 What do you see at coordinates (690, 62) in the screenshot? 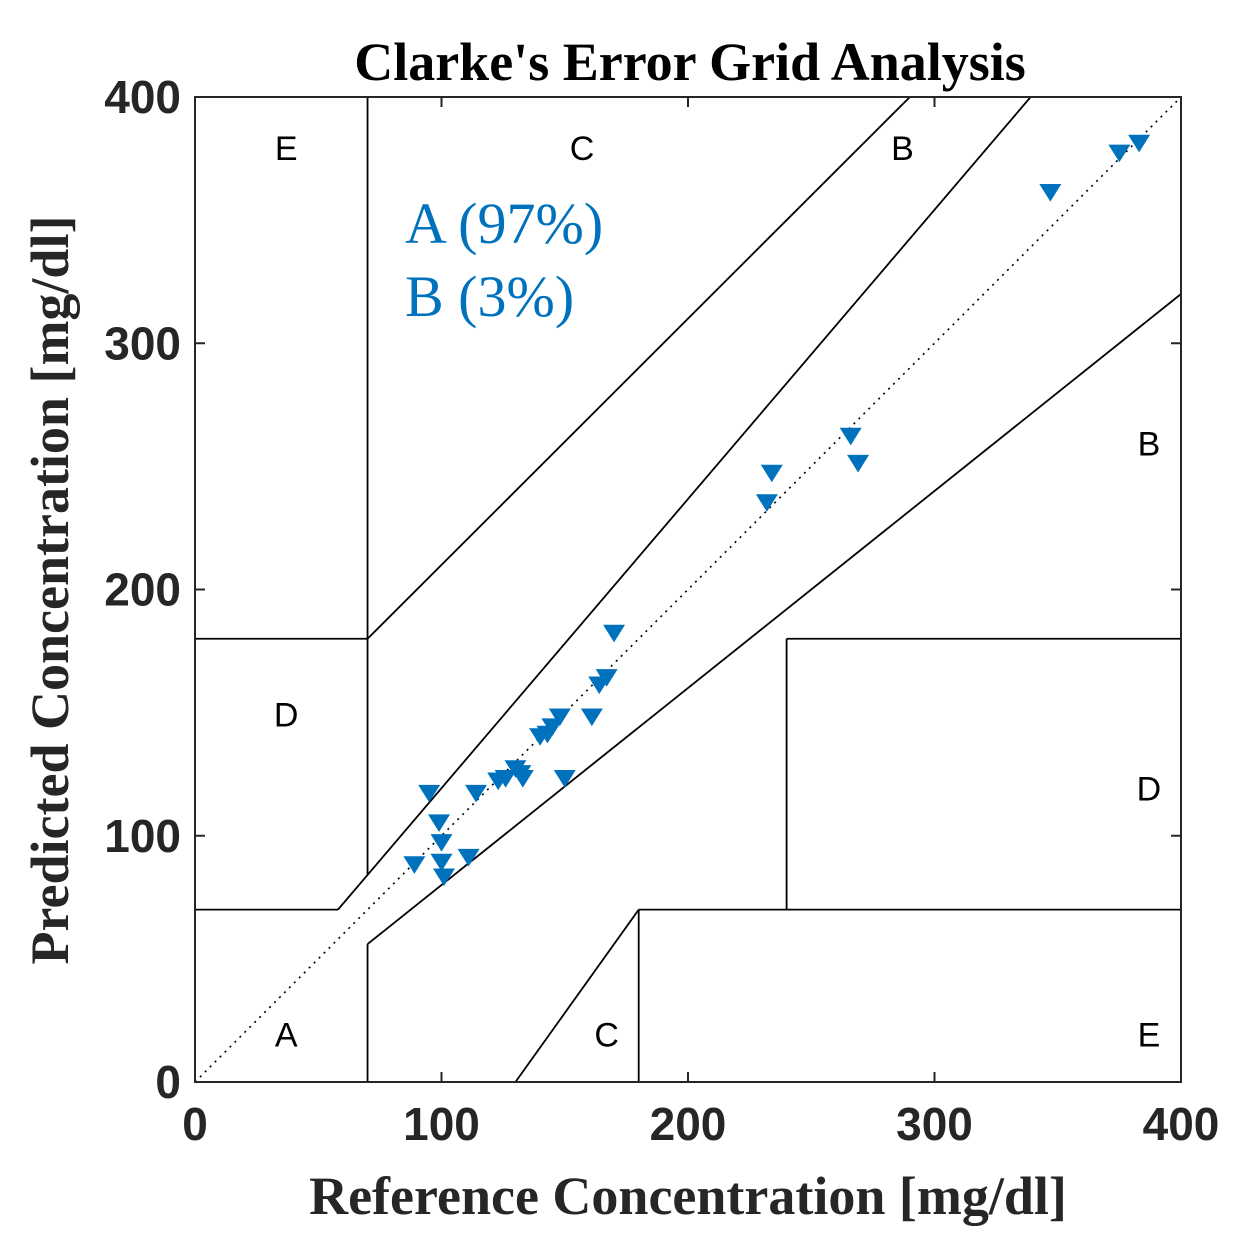
I see `chart-title: Clarke's Error Grid Analysis` at bounding box center [690, 62].